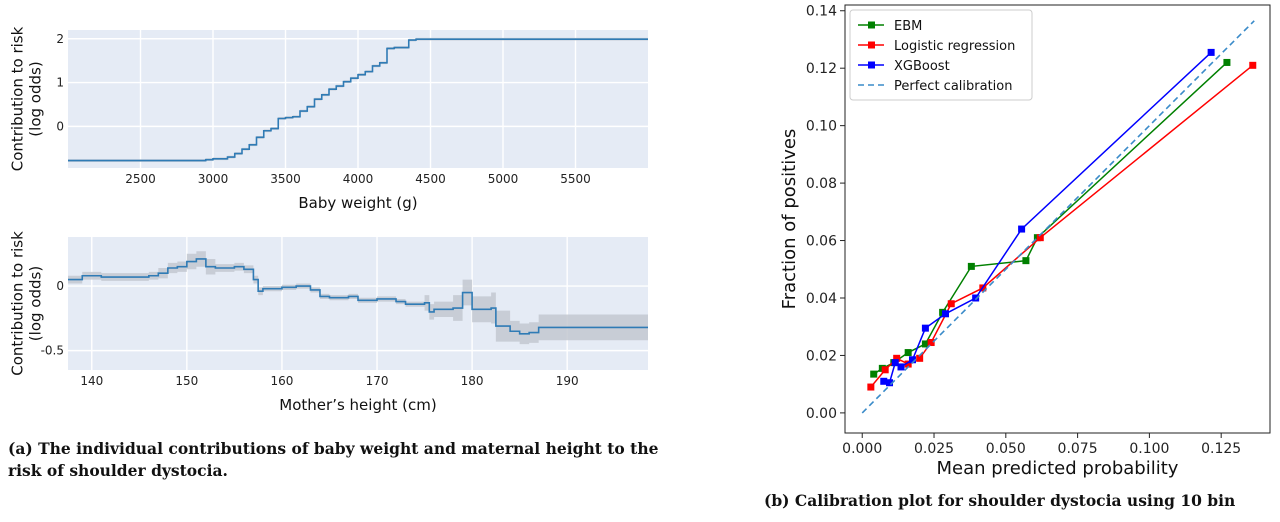 Image resolution: width=1280 pixels, height=522 pixels. Describe the element at coordinates (186, 381) in the screenshot. I see `x-tick-label: 150` at that location.